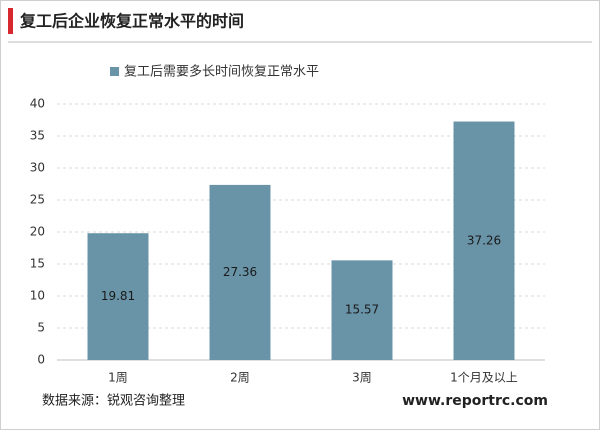 This screenshot has height=430, width=600. Describe the element at coordinates (221, 72) in the screenshot. I see `legend-label: 复工后需要多长时间恢复正常水平` at that location.